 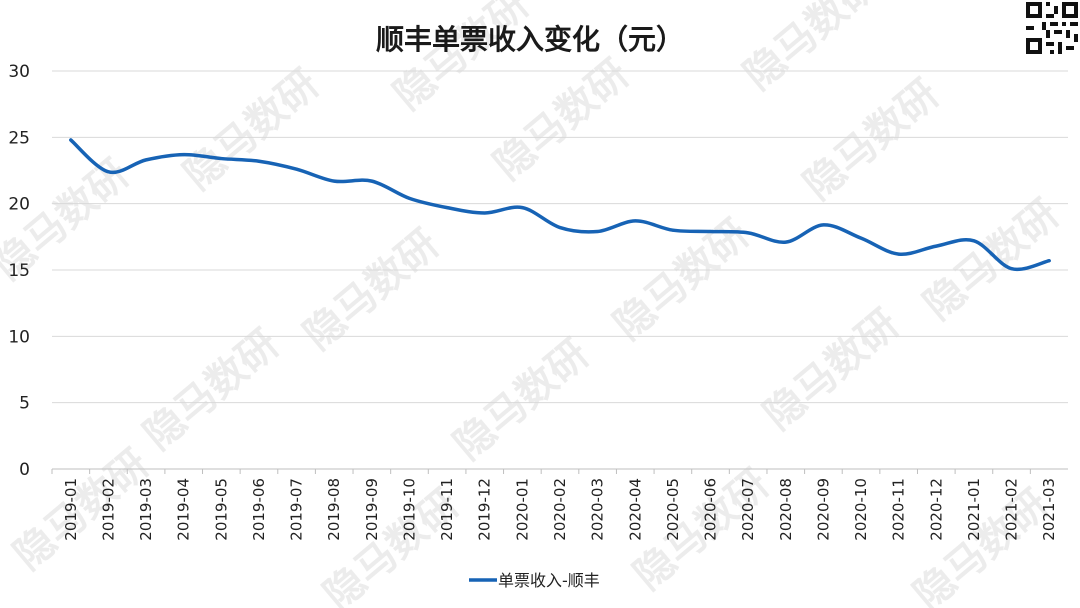 I want to click on y-axis-ticks: 0 5 10 15 20 25 30, so click(x=19, y=271).